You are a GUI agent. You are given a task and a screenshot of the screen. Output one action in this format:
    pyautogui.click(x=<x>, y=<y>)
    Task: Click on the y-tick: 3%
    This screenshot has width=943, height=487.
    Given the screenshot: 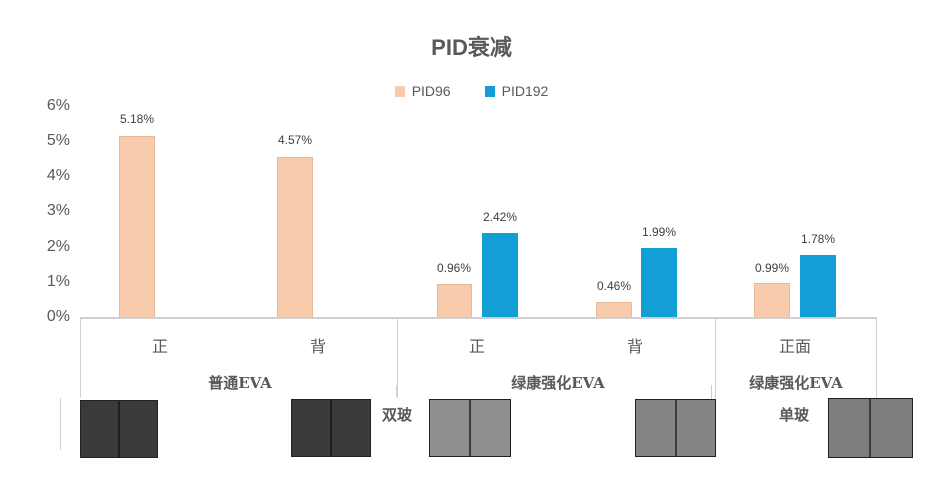 What is the action you would take?
    pyautogui.click(x=58, y=210)
    